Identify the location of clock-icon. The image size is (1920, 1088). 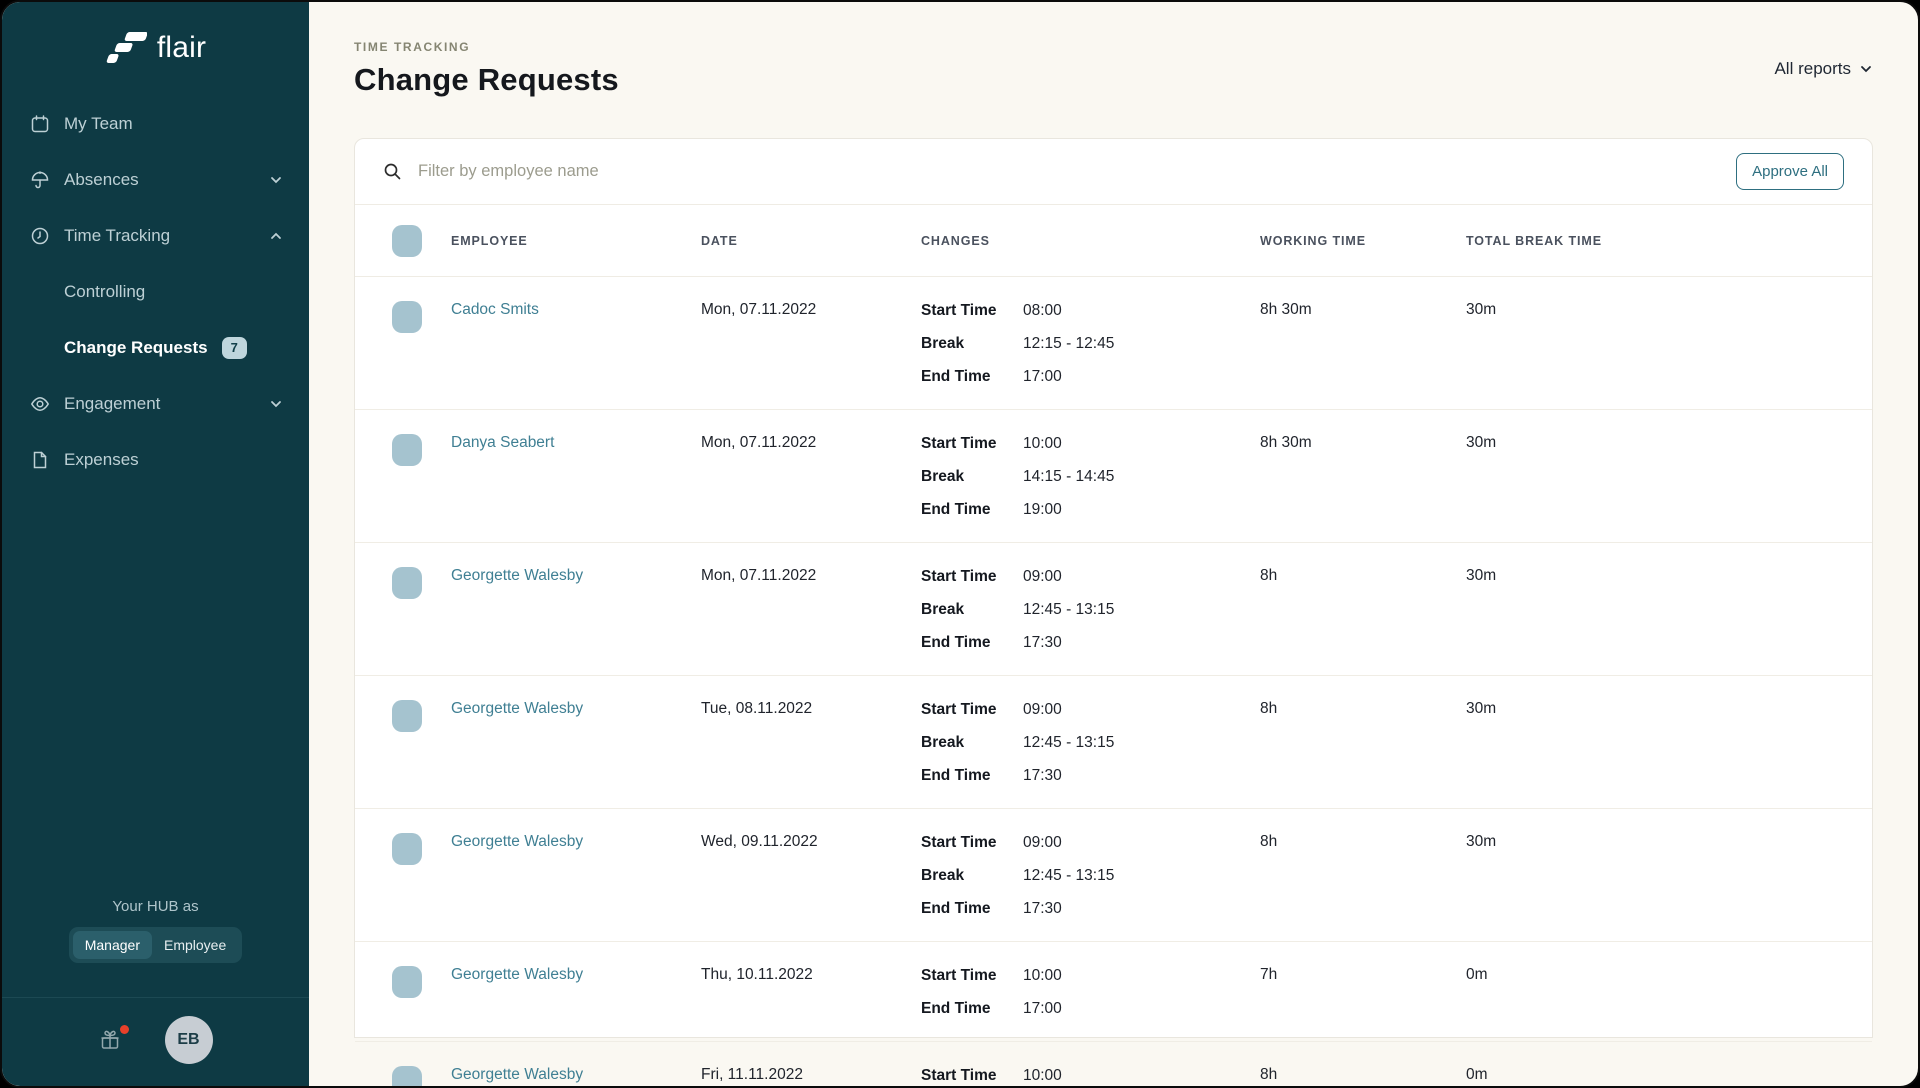
(40, 236).